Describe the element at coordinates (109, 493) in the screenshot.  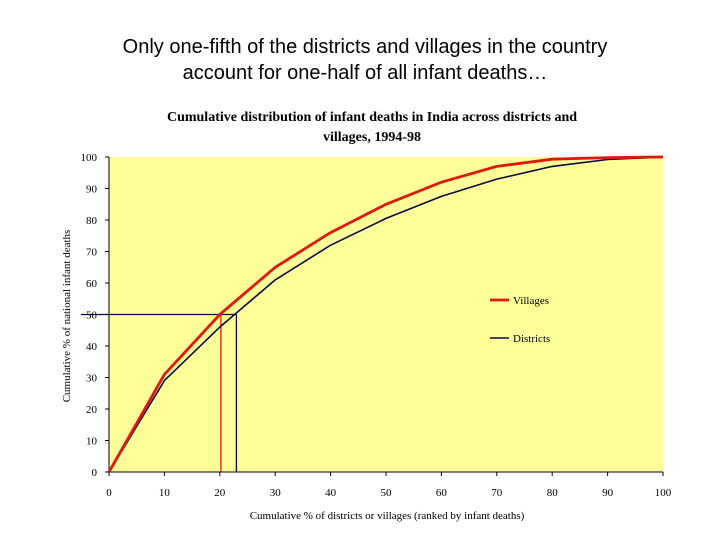
I see `x-tick-label: 0` at that location.